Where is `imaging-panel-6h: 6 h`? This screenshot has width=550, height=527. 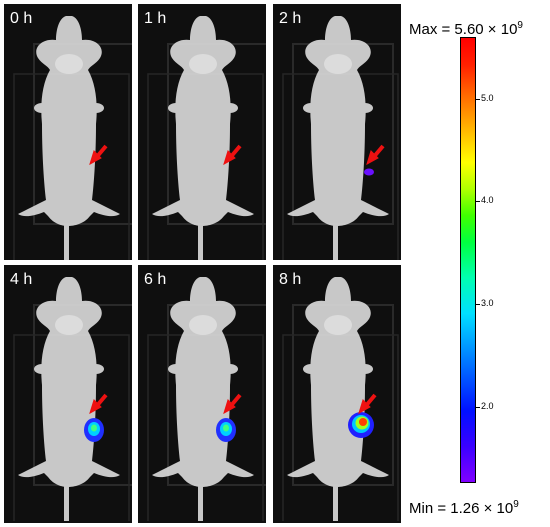 imaging-panel-6h: 6 h is located at coordinates (202, 394).